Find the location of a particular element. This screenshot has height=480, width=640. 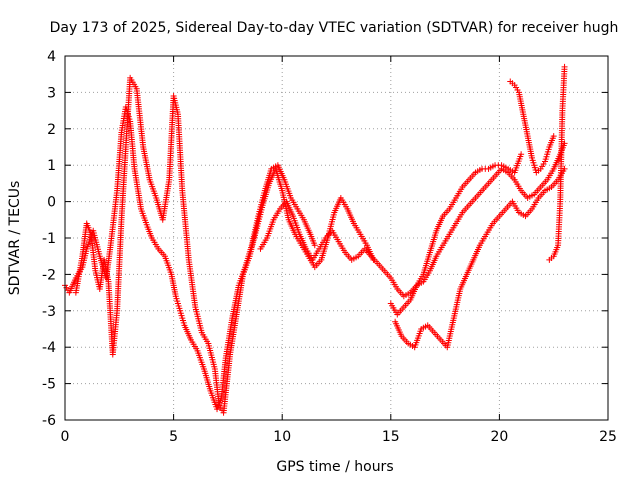

y-tick-label: 1 is located at coordinates (51, 166).